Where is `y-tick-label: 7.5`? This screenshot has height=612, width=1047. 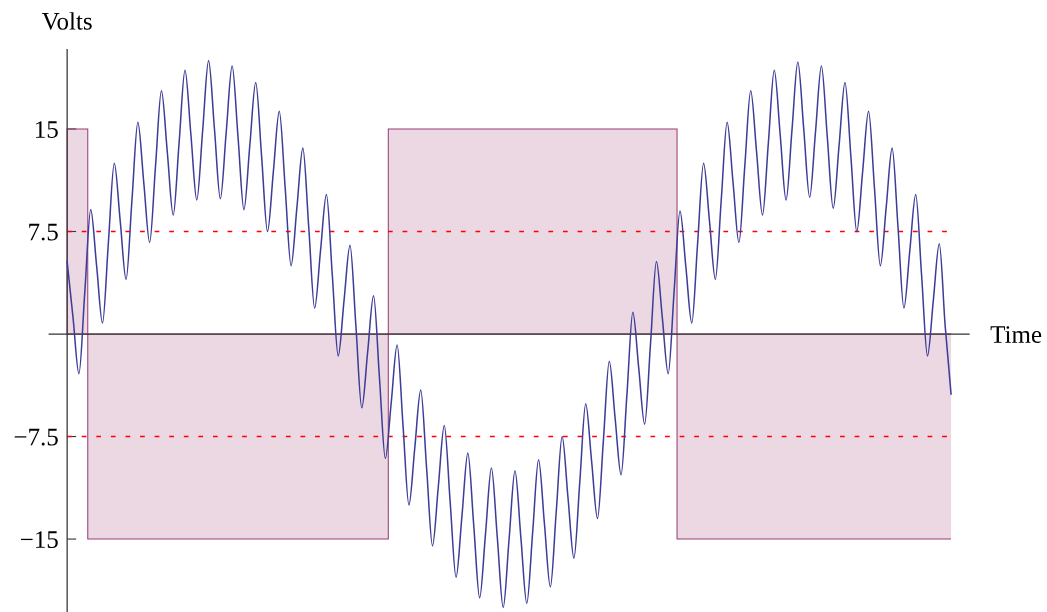 y-tick-label: 7.5 is located at coordinates (43, 232).